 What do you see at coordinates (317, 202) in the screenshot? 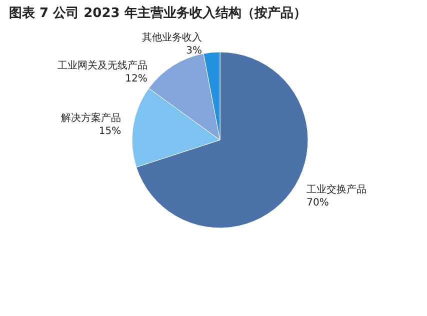
I see `data-label: 70%` at bounding box center [317, 202].